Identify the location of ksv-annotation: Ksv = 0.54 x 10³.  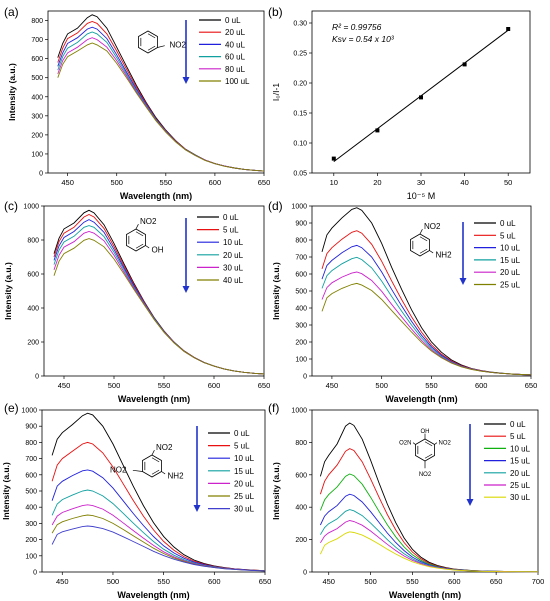
(363, 39).